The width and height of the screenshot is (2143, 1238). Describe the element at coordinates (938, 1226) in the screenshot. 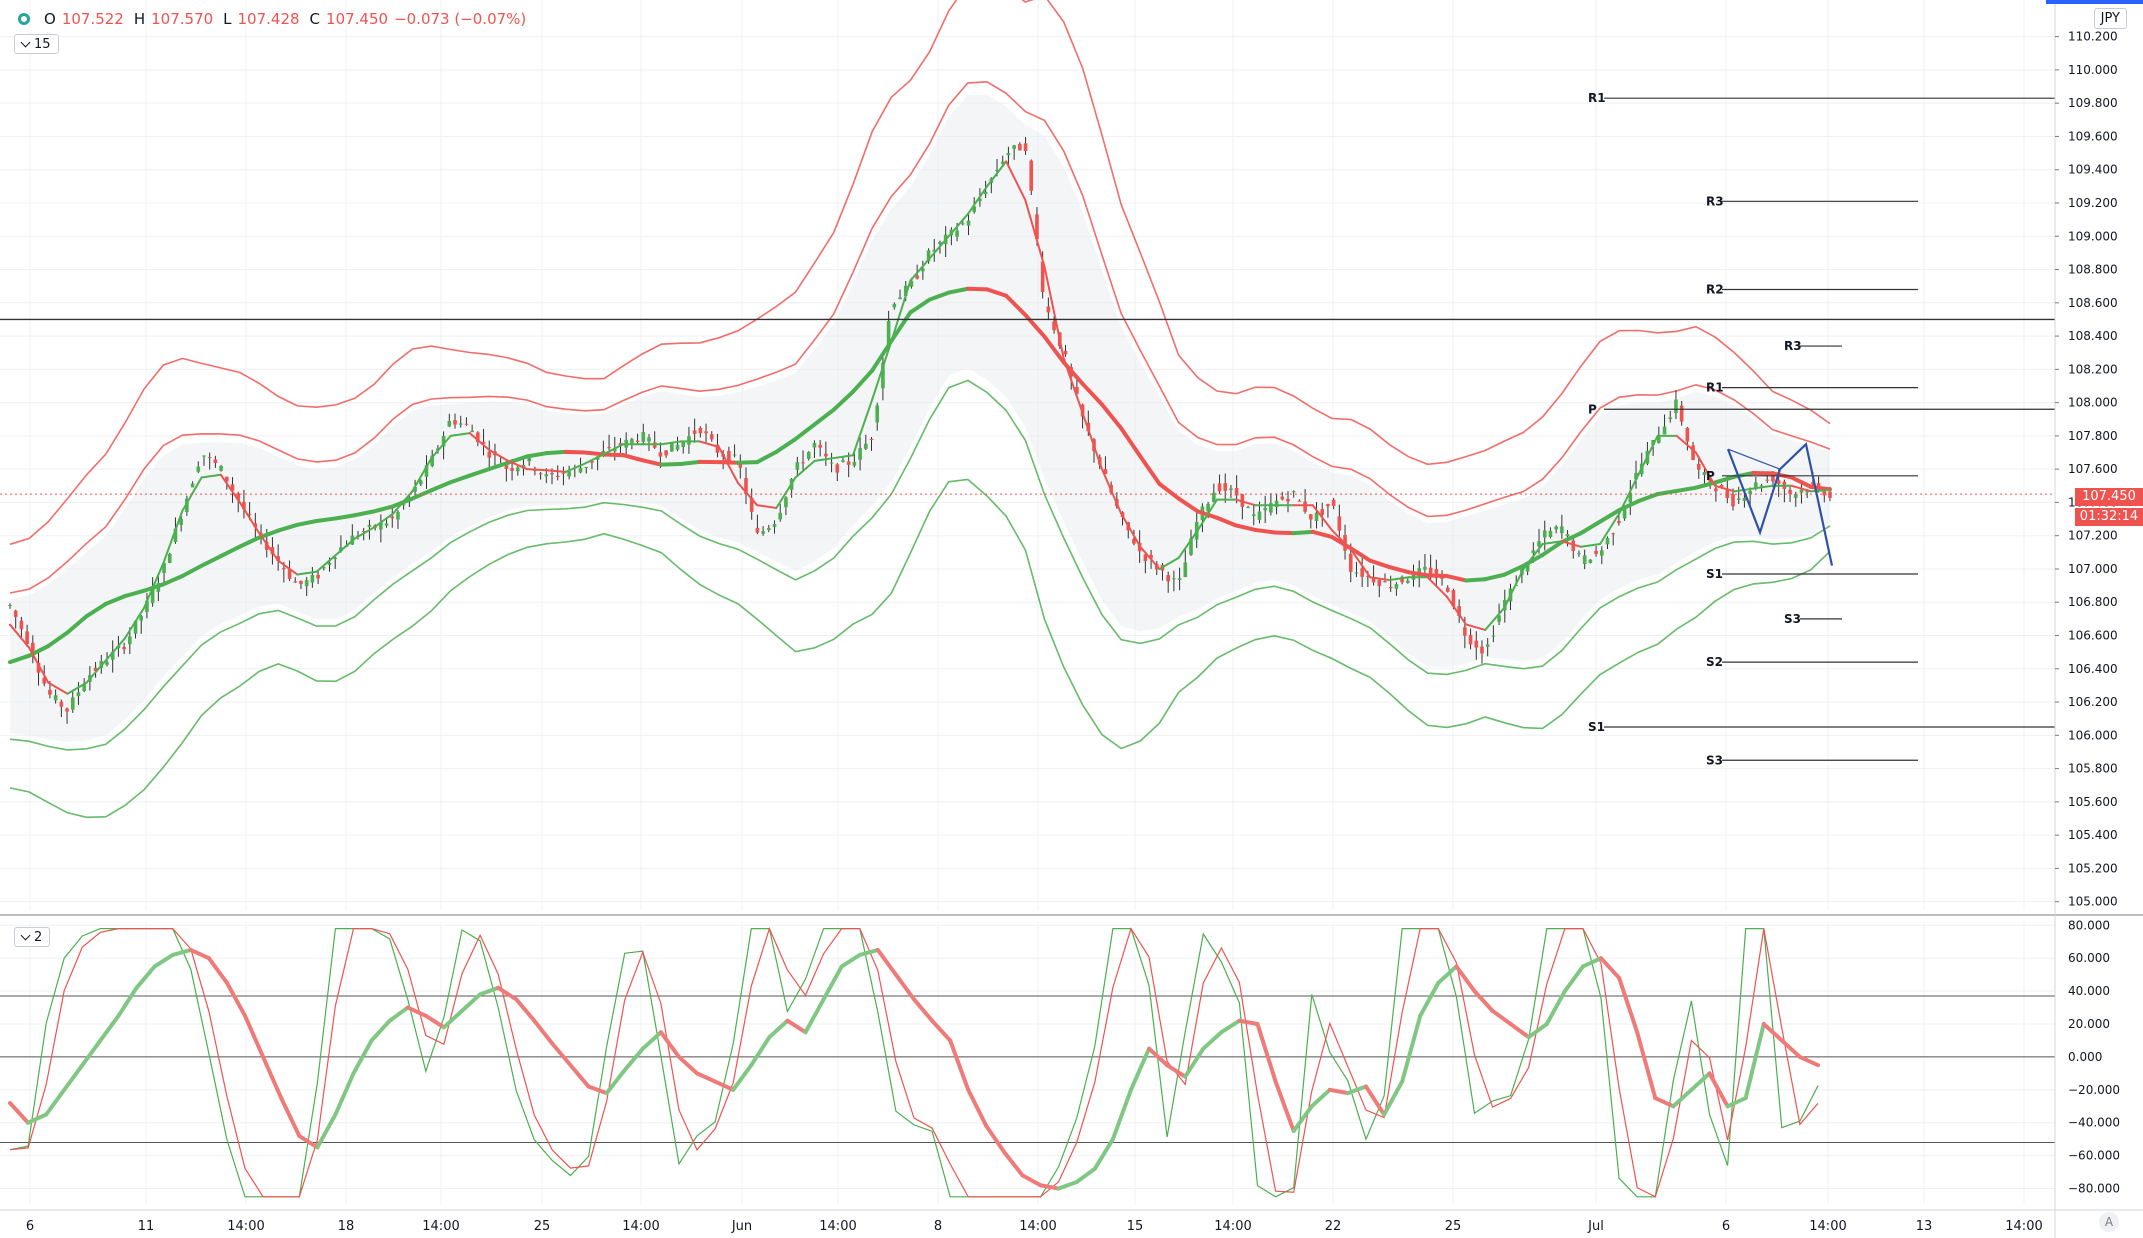

I see `time-tick-label: 8` at that location.